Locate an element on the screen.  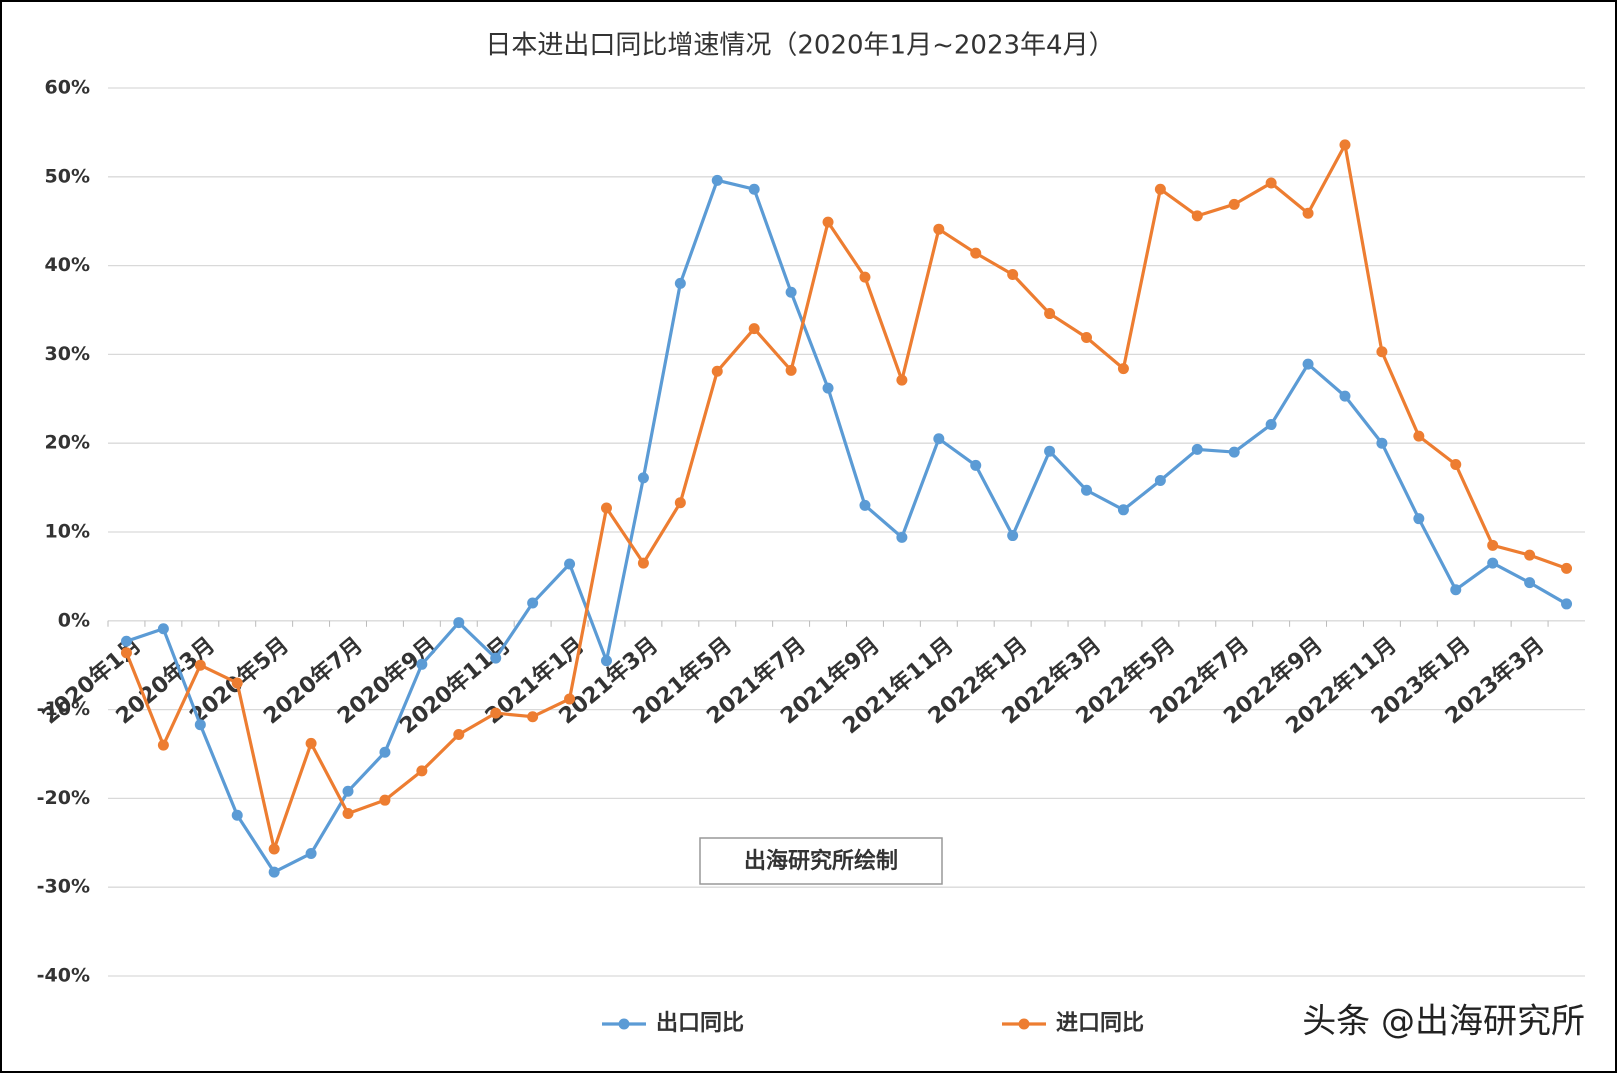
y-tick-label: -10% is located at coordinates (63, 709).